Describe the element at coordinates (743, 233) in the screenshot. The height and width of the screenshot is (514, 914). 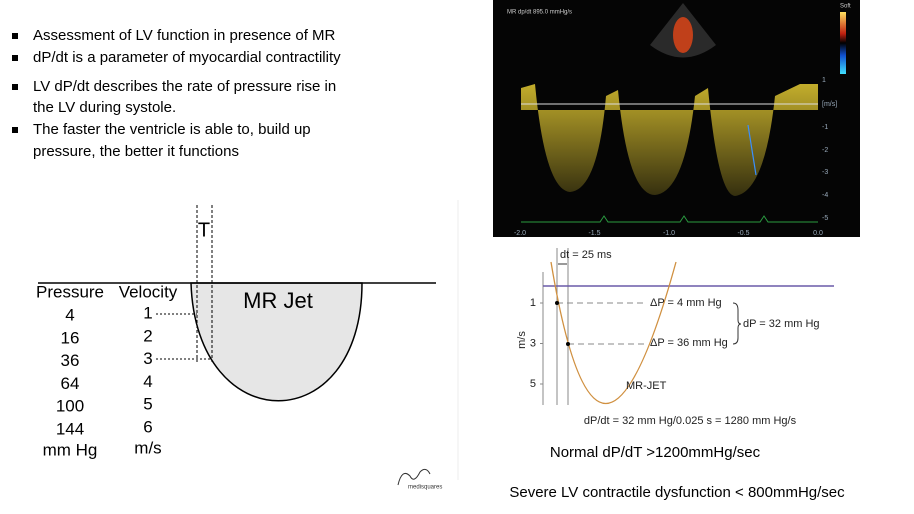
I see `time-tick: -0.5` at that location.